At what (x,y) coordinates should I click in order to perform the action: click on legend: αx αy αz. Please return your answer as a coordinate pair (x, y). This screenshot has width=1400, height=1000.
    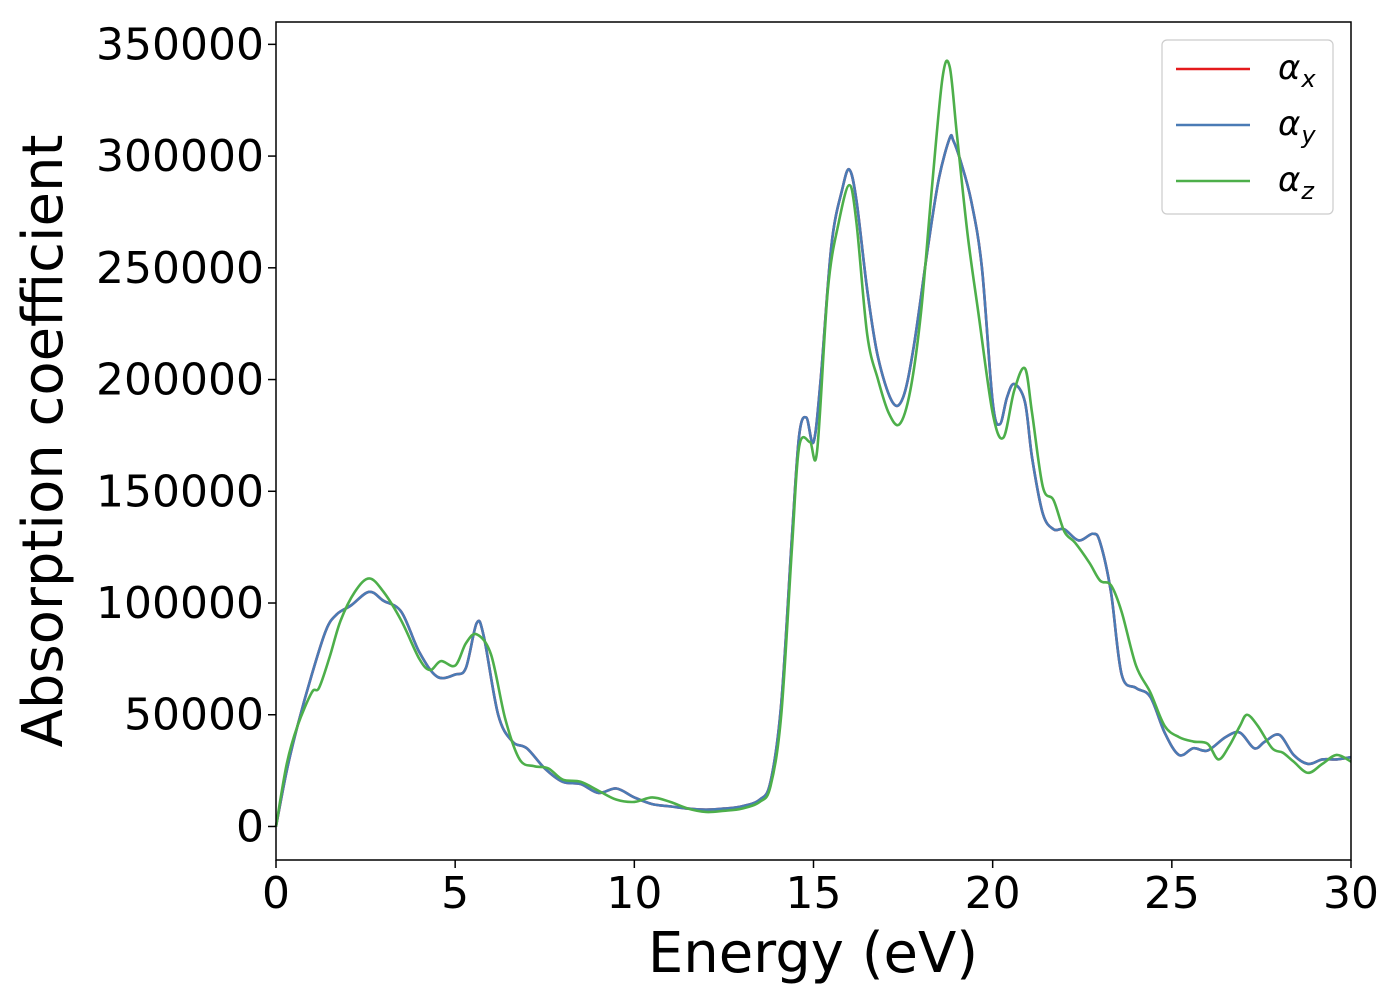
    Looking at the image, I should click on (1247, 127).